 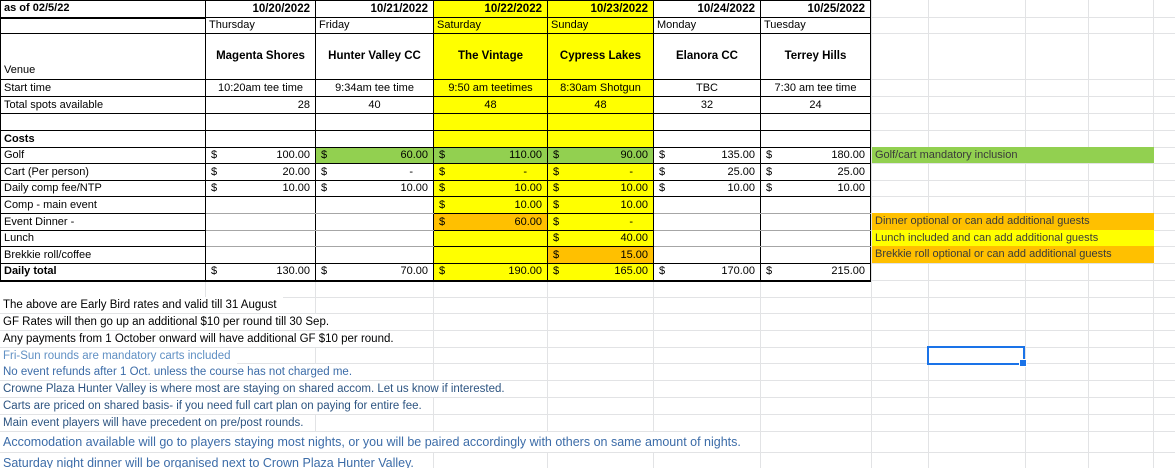 What do you see at coordinates (374, 105) in the screenshot?
I see `spots-cell: 40` at bounding box center [374, 105].